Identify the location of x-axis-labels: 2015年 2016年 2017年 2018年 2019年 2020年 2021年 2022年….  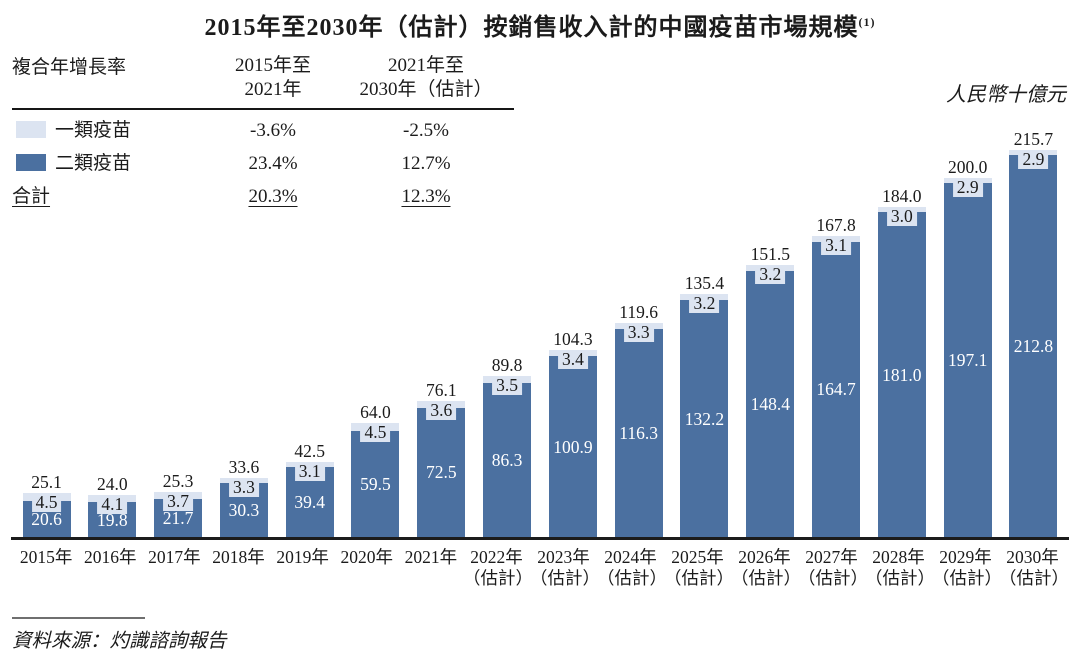
(541, 568).